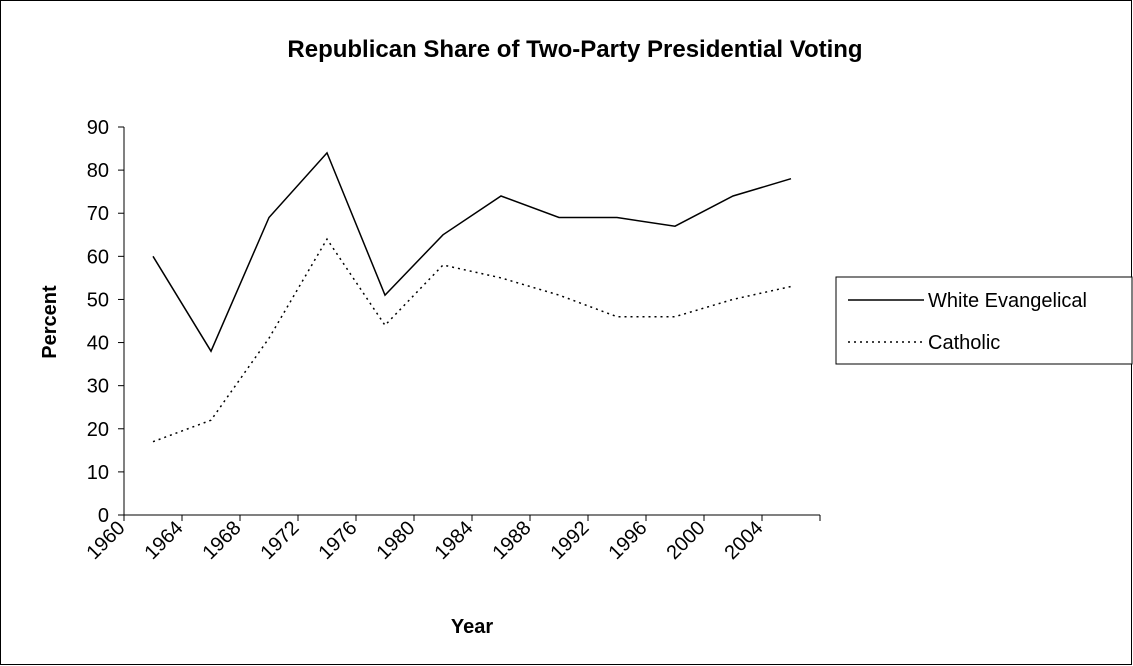  I want to click on x-tick-label: 2000, so click(686, 540).